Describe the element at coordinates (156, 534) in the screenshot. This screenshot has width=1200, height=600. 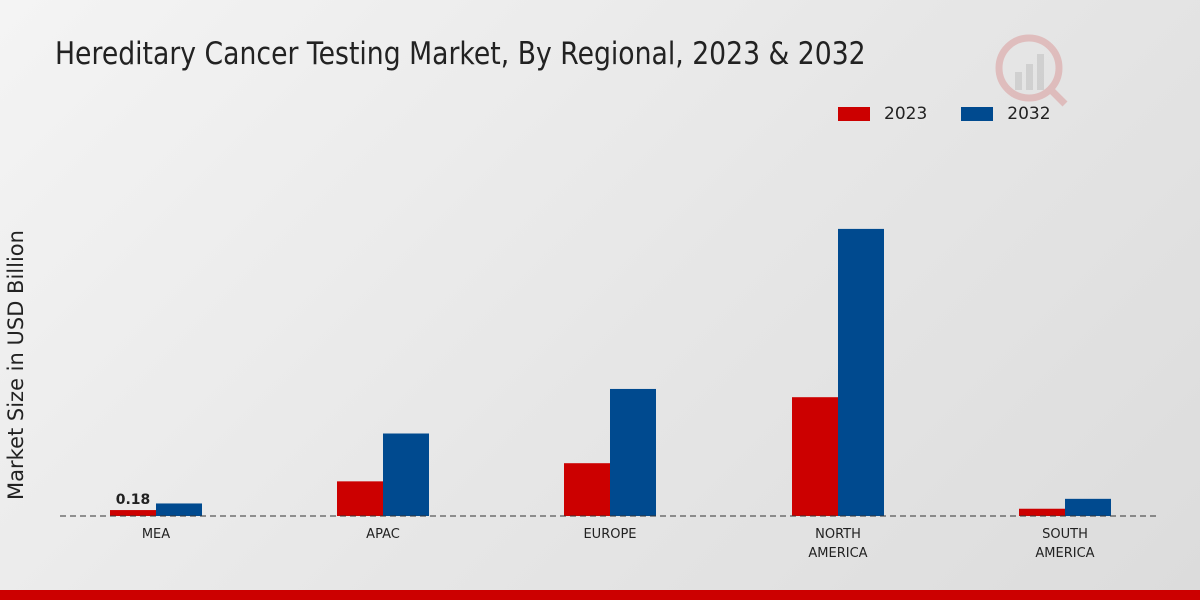
I see `x-tick-label-0: MEA` at that location.